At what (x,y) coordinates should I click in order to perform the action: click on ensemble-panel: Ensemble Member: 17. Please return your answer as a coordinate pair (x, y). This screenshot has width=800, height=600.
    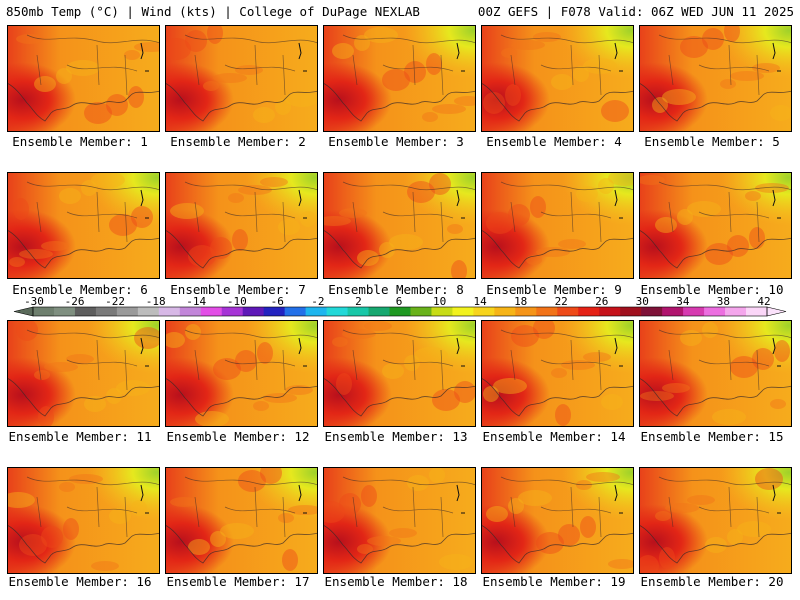
    Looking at the image, I should click on (238, 529).